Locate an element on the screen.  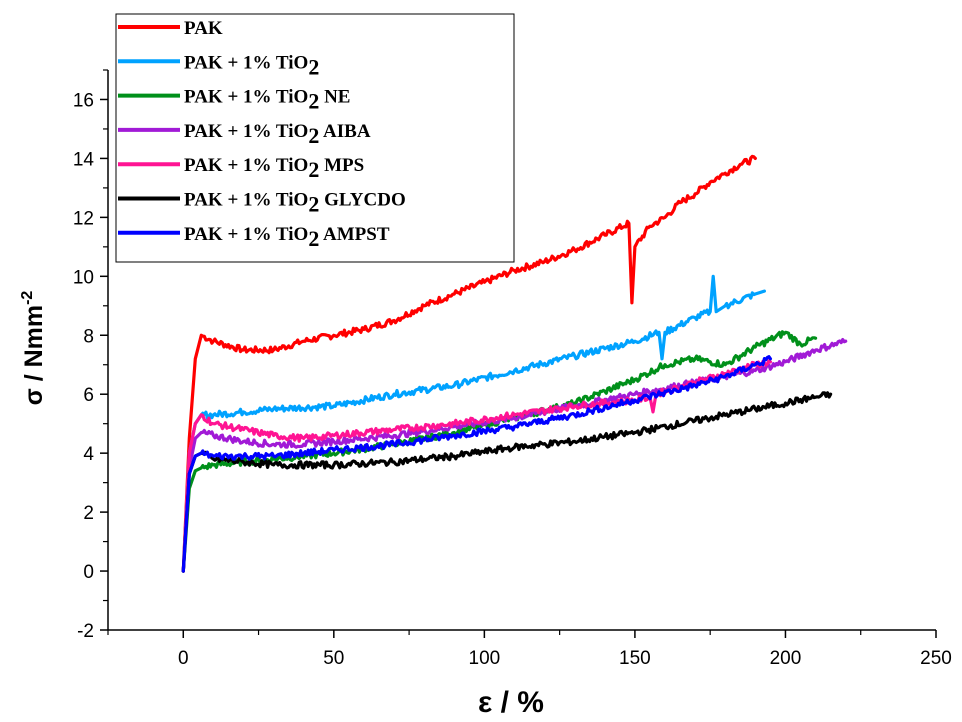
y-tick-label: 12 is located at coordinates (83, 218).